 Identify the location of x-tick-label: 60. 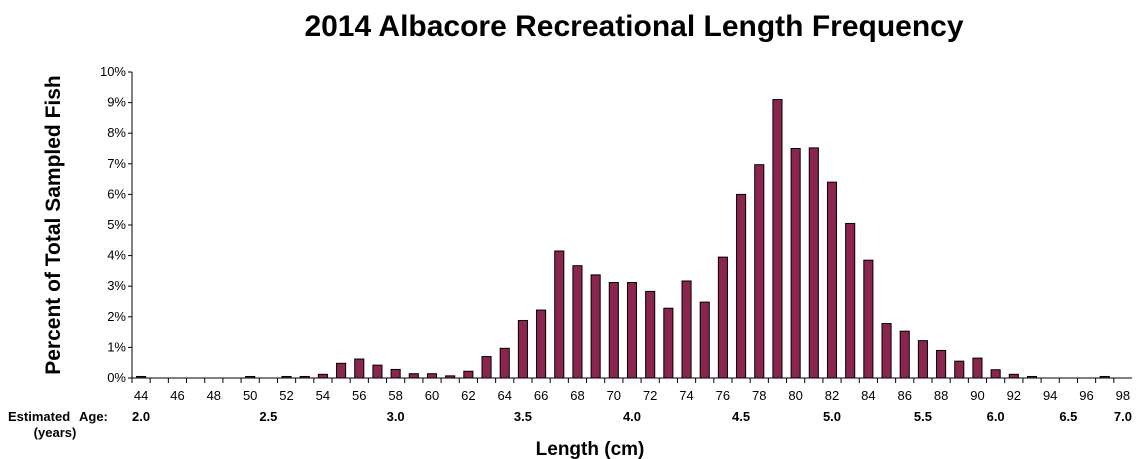
(432, 395).